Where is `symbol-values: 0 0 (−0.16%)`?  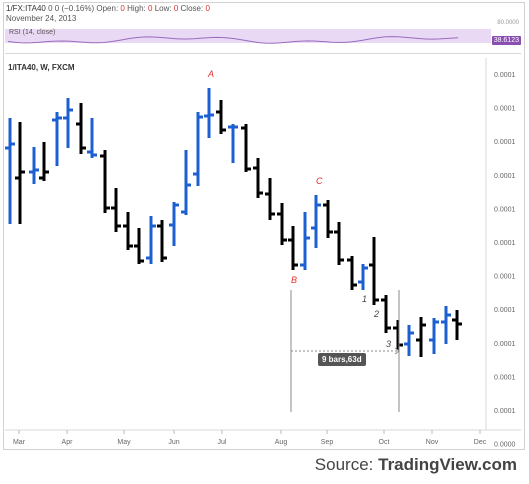 symbol-values: 0 0 (−0.16%) is located at coordinates (71, 8).